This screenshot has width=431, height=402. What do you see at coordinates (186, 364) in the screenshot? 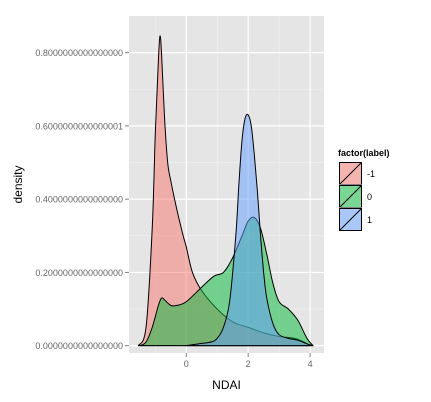
I see `x-tick-label: 0` at bounding box center [186, 364].